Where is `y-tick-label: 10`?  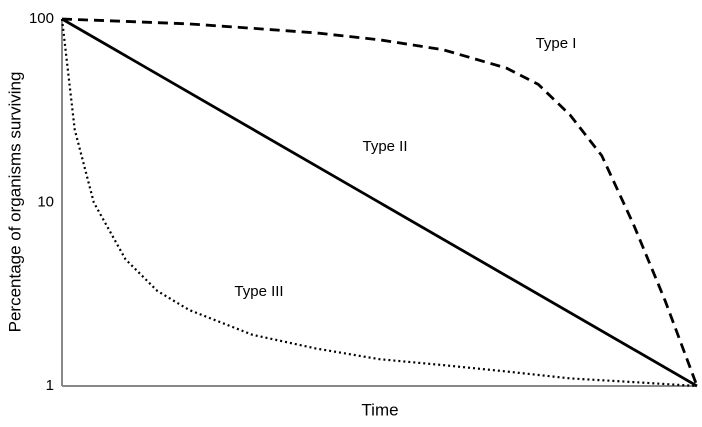
y-tick-label: 10 is located at coordinates (45, 201).